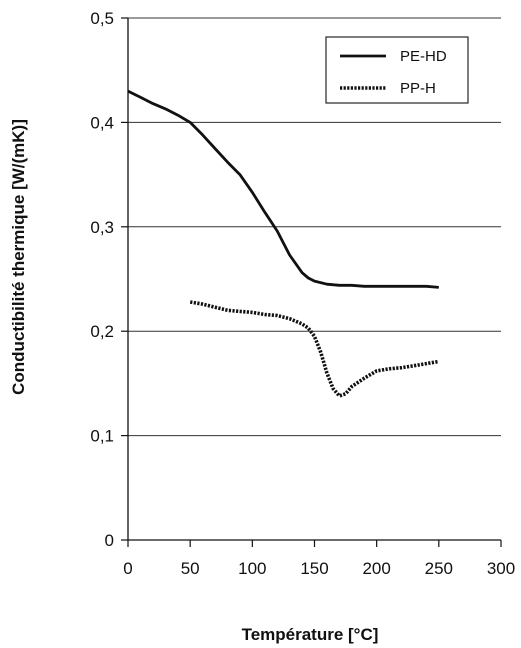  What do you see at coordinates (376, 568) in the screenshot?
I see `x-tick-label: 200` at bounding box center [376, 568].